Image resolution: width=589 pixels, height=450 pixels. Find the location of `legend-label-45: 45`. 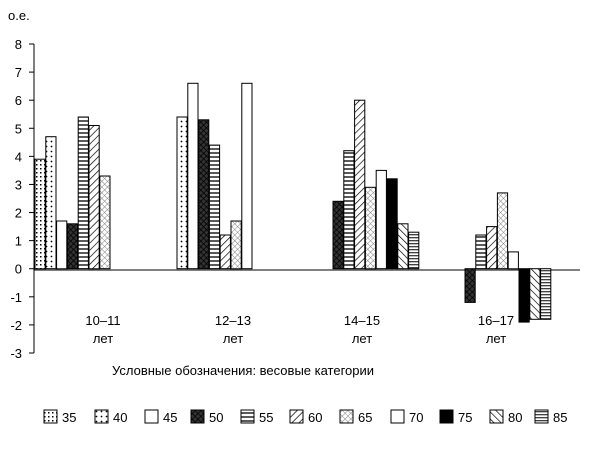

legend-label-45: 45 is located at coordinates (170, 417).